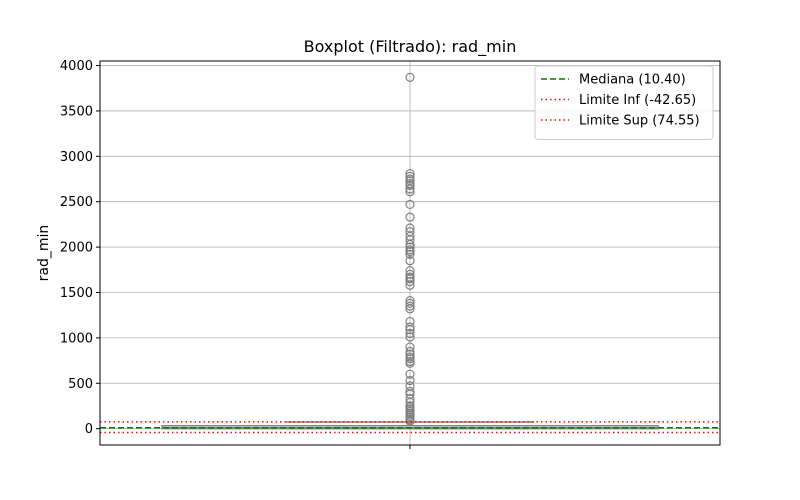  Describe the element at coordinates (76, 157) in the screenshot. I see `y-tick-label: 3000` at that location.